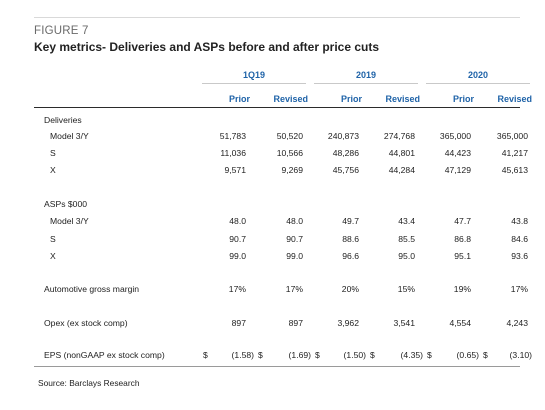  Describe the element at coordinates (399, 136) in the screenshot. I see `cell-deliveries-model3y-2019-revised: 274,768` at that location.